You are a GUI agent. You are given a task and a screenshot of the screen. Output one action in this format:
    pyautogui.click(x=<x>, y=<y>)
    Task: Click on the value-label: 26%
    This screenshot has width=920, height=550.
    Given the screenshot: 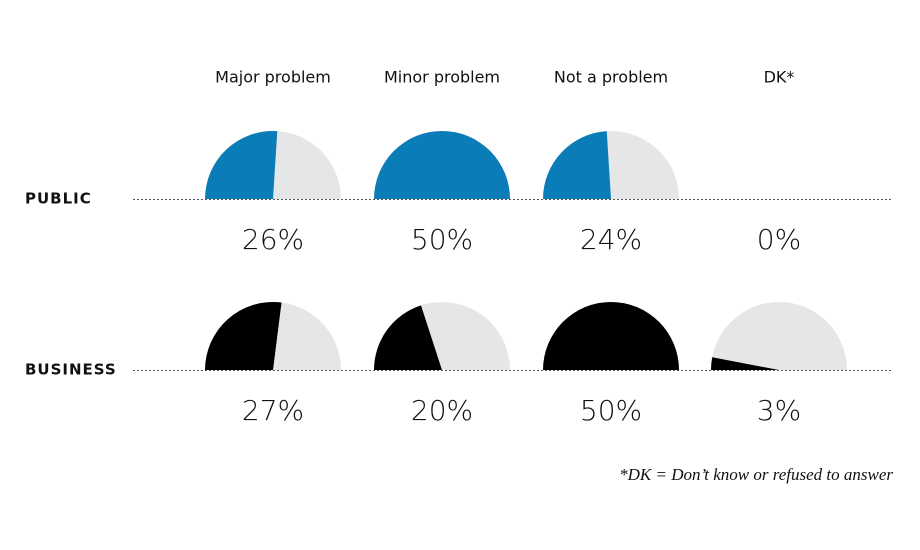 What is the action you would take?
    pyautogui.click(x=273, y=239)
    